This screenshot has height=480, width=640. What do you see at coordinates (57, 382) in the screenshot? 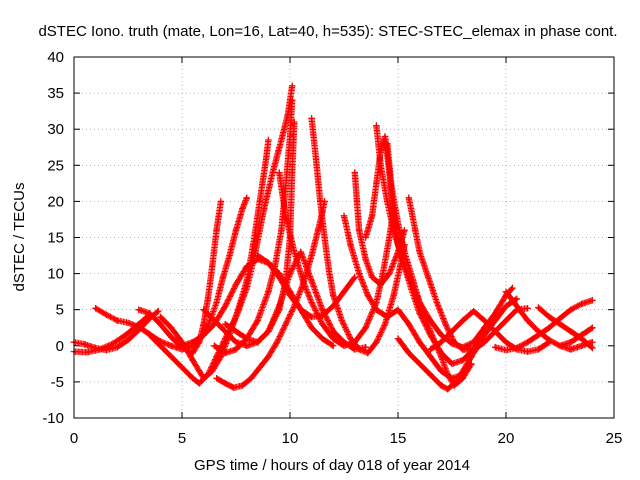
I see `y-tick-label: -5` at bounding box center [57, 382].